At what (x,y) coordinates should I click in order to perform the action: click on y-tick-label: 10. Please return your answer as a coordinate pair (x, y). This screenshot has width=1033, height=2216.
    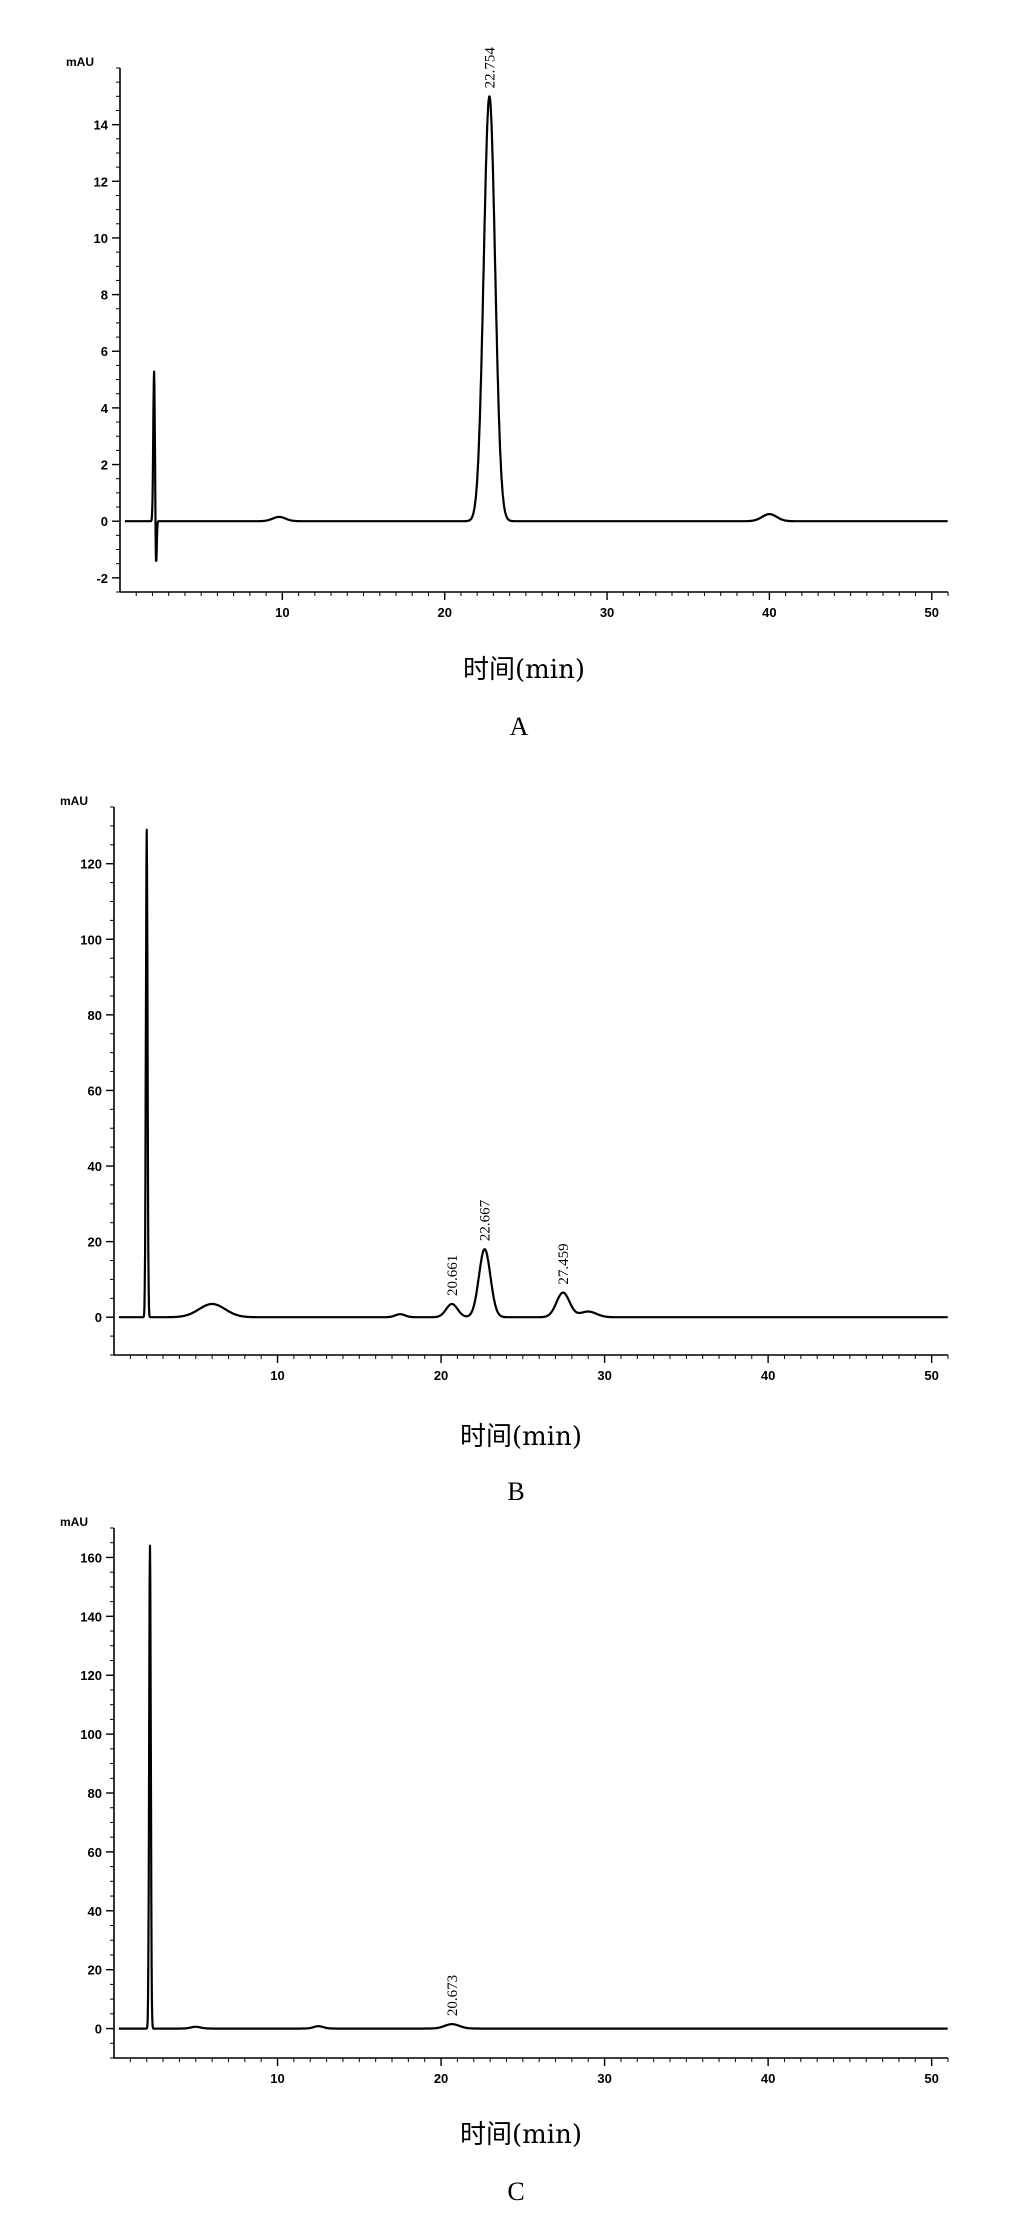
    Looking at the image, I should click on (101, 238).